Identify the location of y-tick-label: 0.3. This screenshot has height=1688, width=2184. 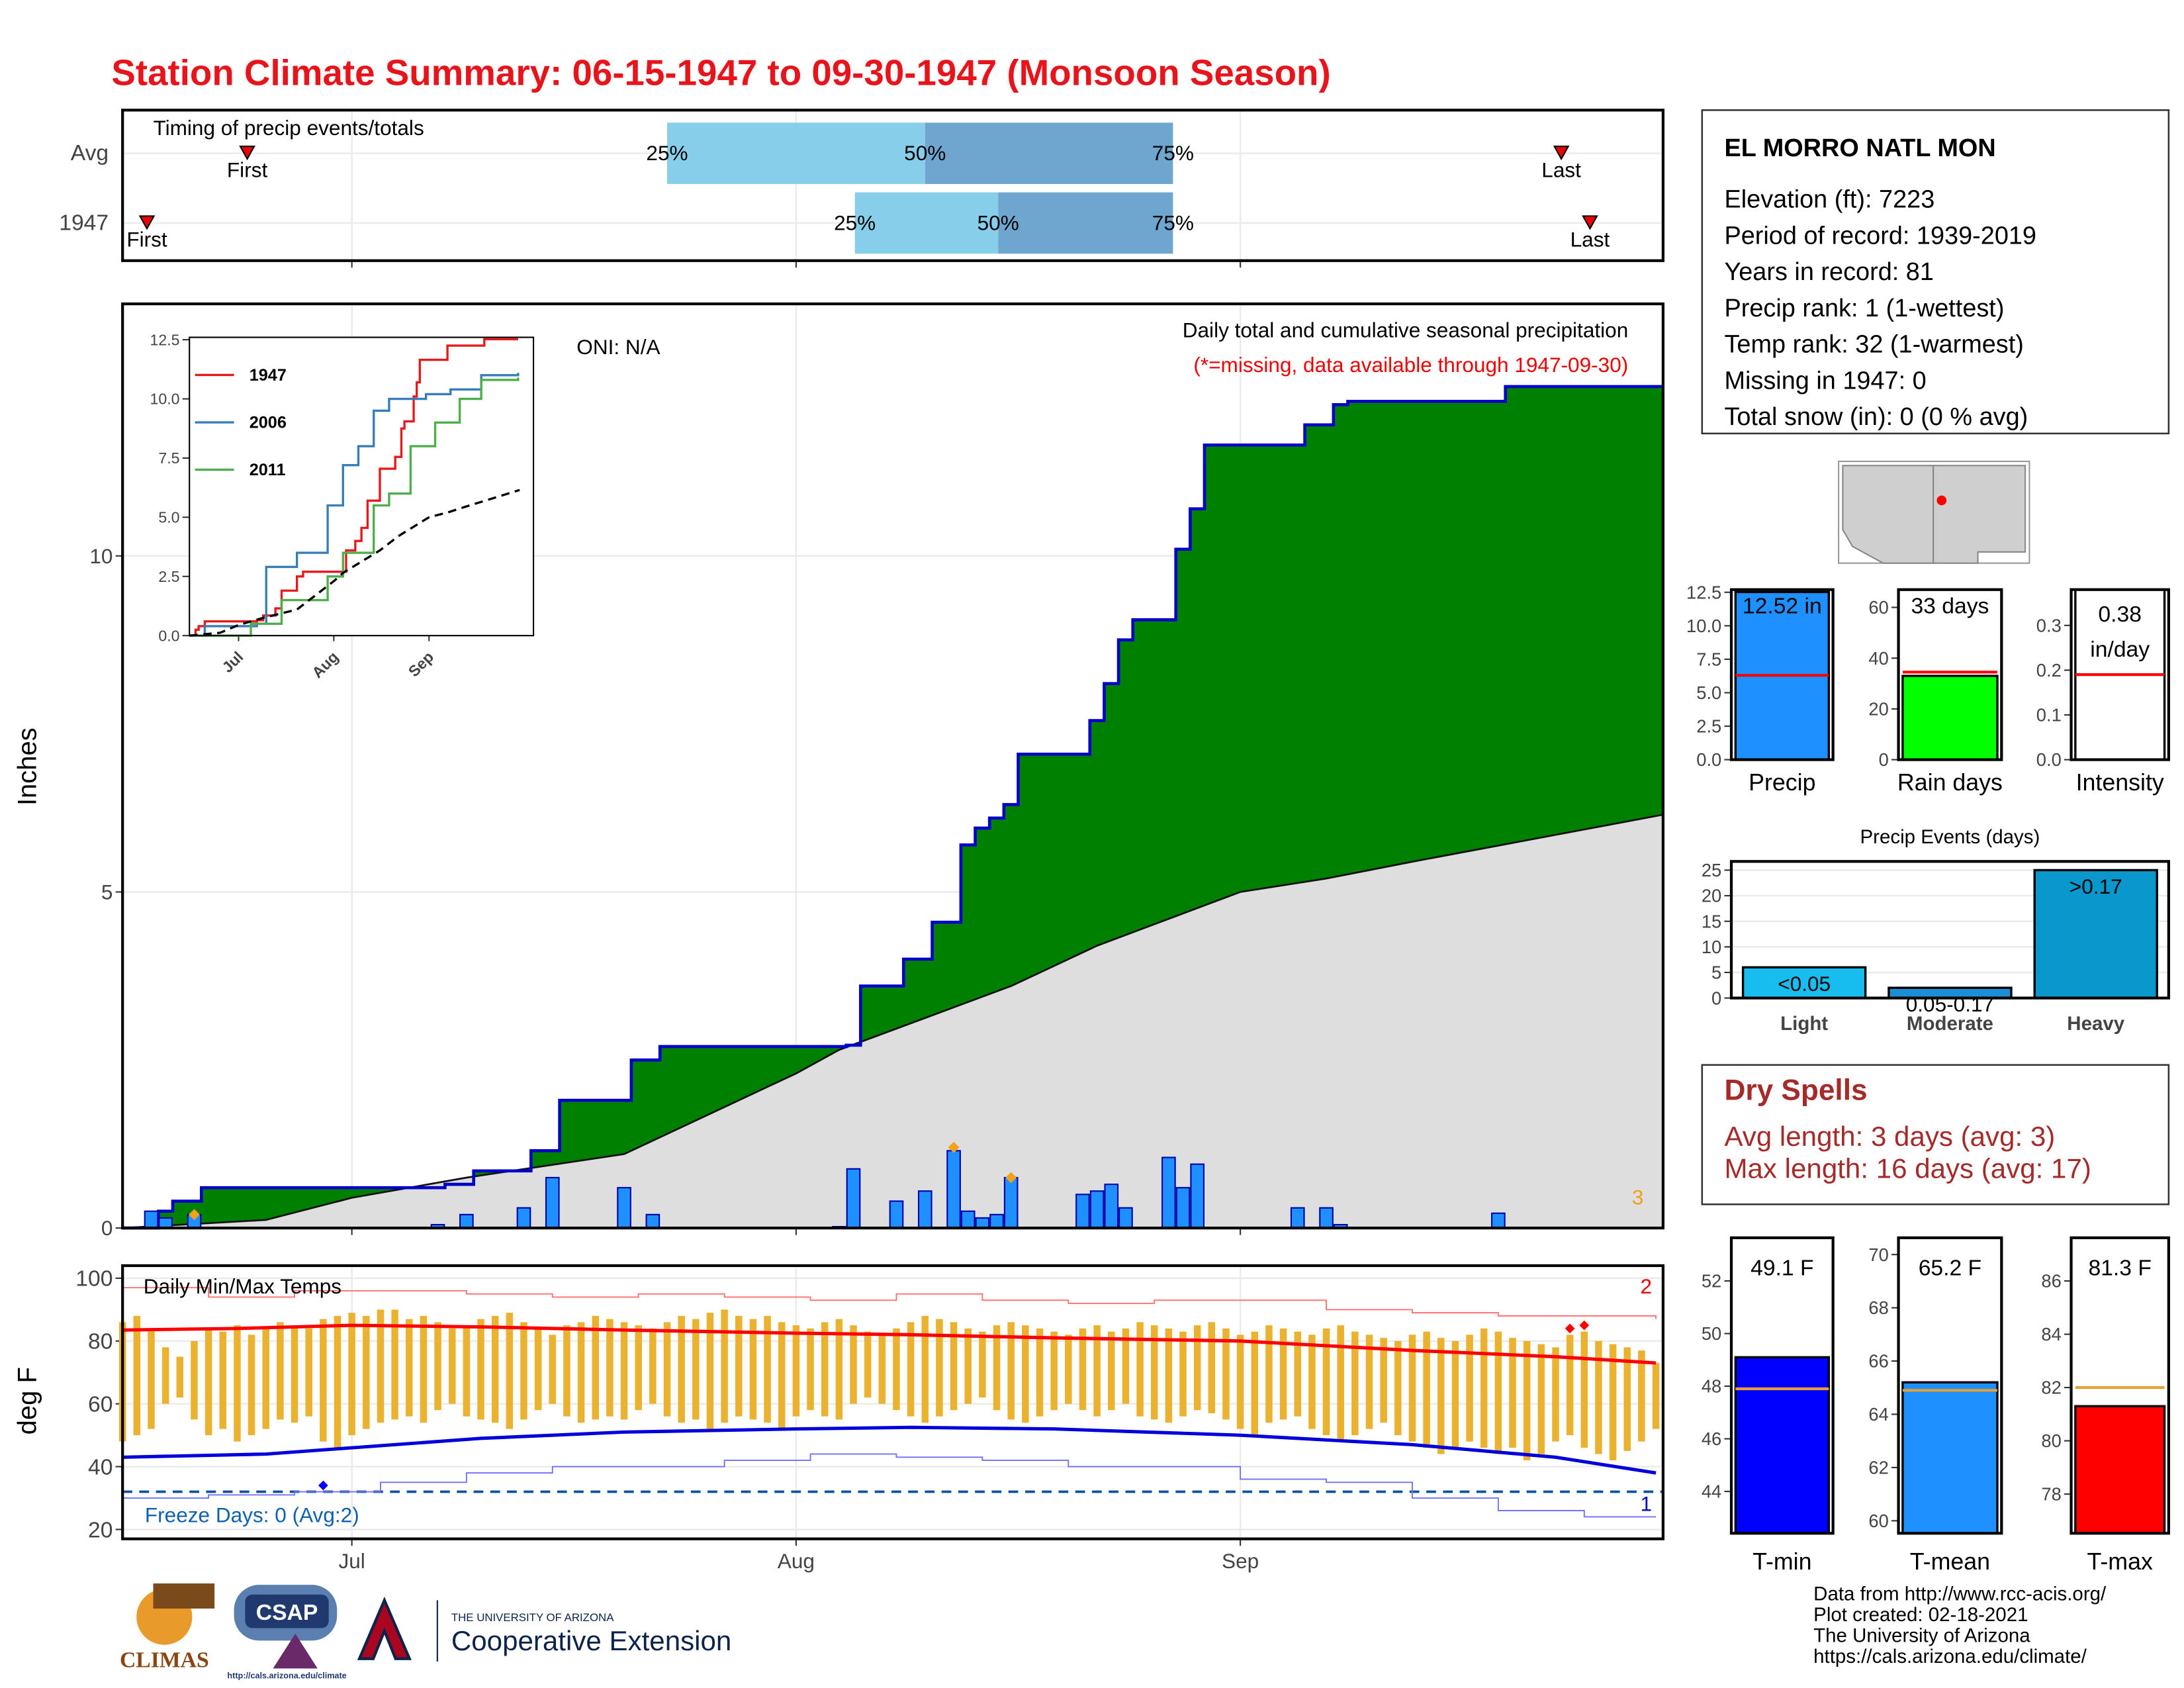
(2049, 625).